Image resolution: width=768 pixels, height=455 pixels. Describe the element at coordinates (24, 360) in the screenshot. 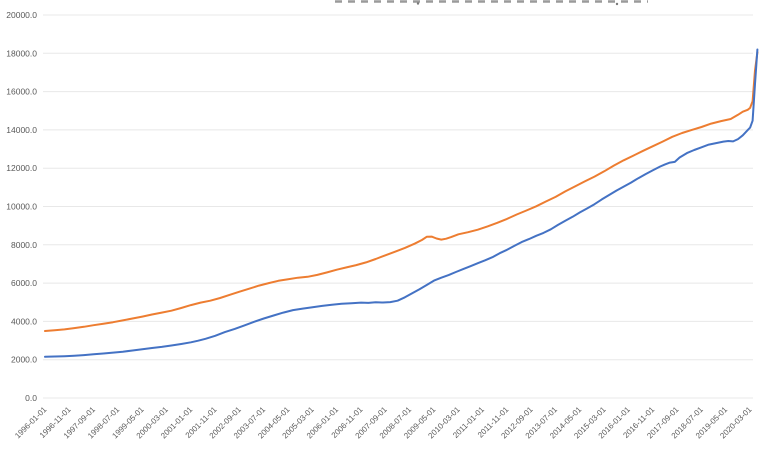

I see `y-axis-label: 2000.0` at that location.